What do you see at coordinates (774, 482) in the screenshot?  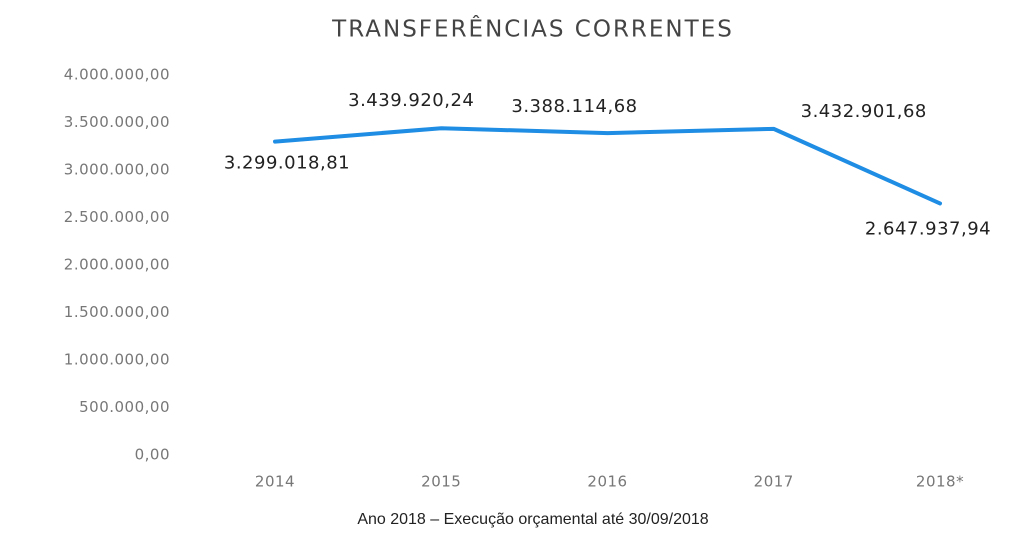 I see `x-tick-label: 2017` at bounding box center [774, 482].